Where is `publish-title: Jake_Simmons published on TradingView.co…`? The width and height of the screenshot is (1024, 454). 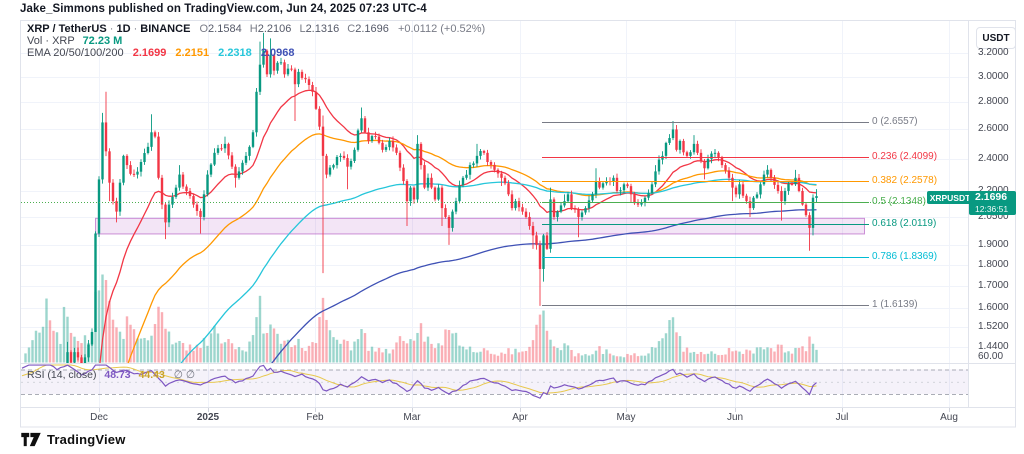
publish-title: Jake_Simmons published on TradingView.co… is located at coordinates (223, 9).